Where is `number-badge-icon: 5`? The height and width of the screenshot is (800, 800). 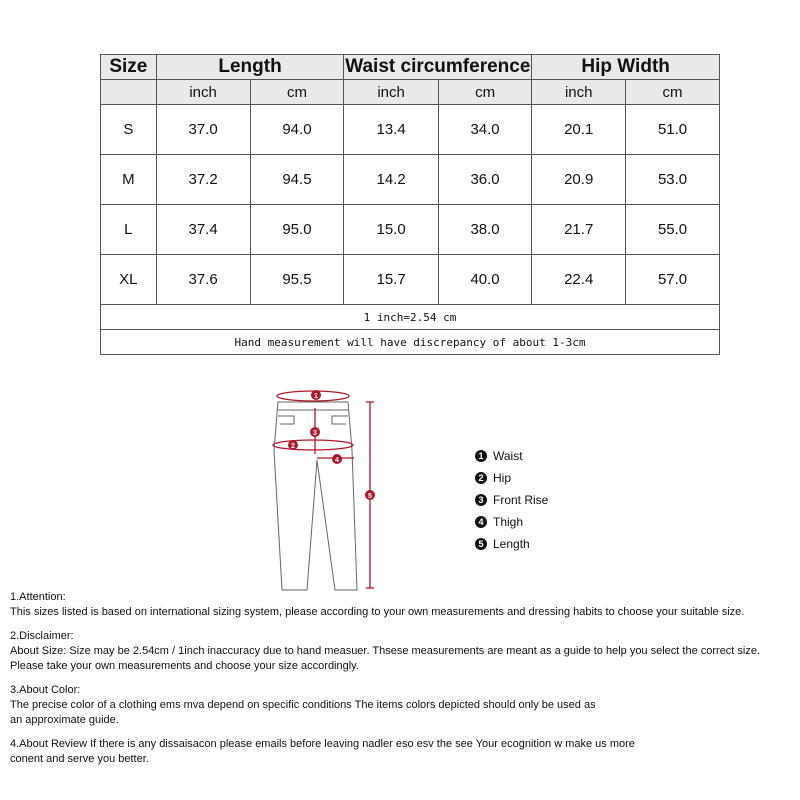 number-badge-icon: 5 is located at coordinates (481, 544).